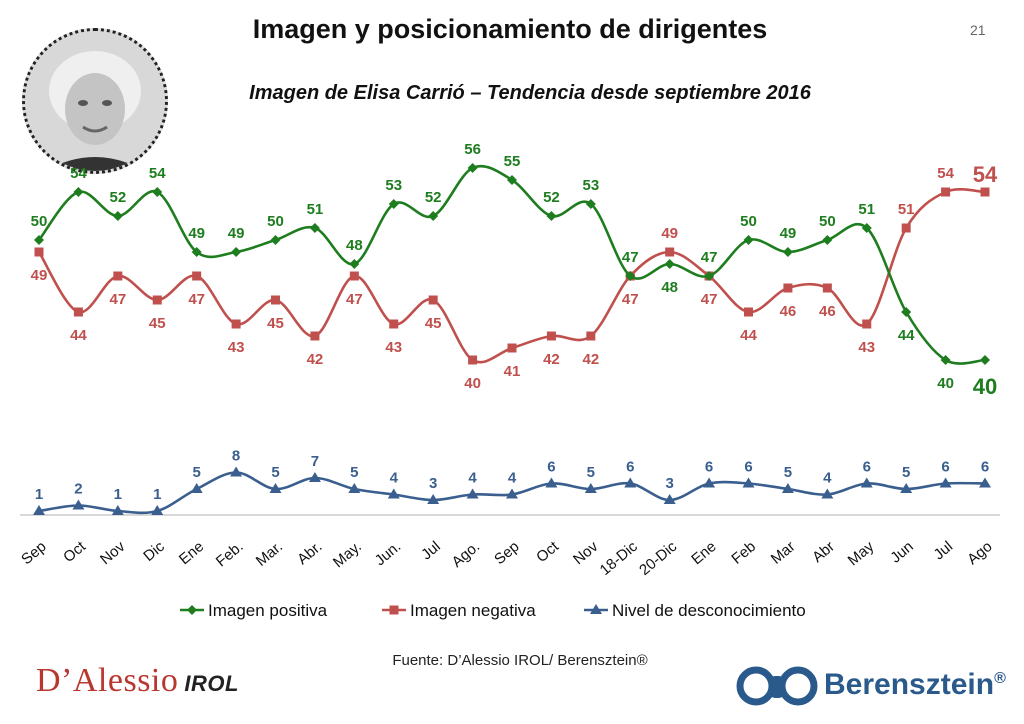 The width and height of the screenshot is (1024, 724). I want to click on positiva-data-label: 52, so click(433, 197).